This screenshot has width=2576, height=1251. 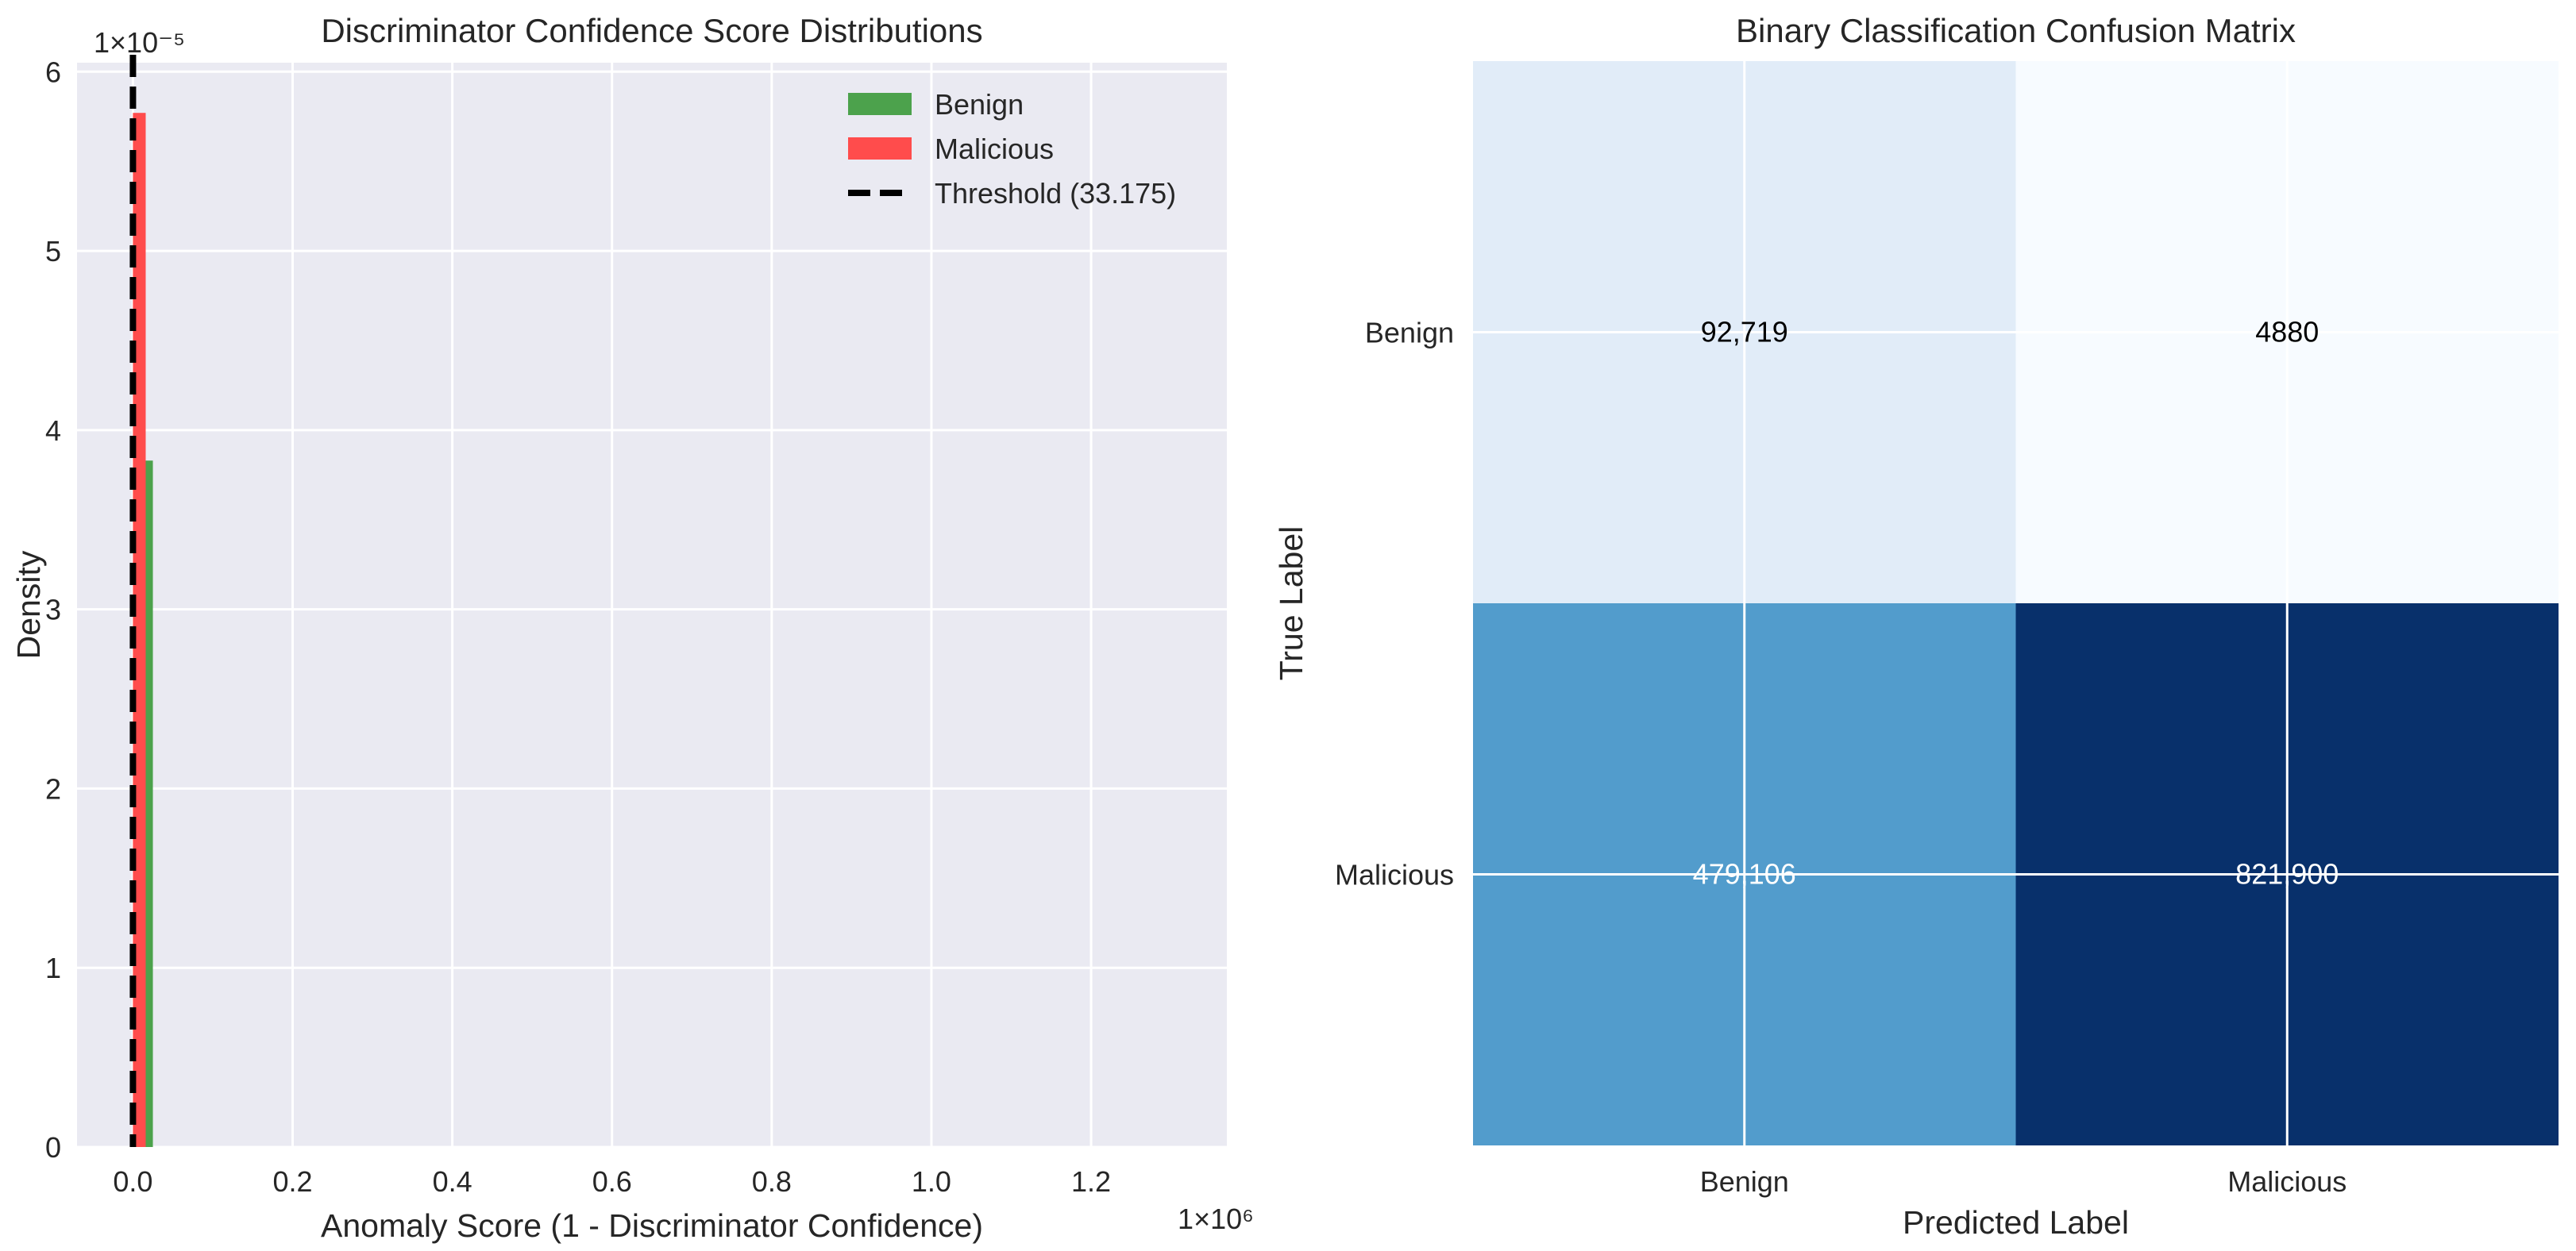 I want to click on confusion-matrix-y-axis-label: True Label, so click(x=1291, y=603).